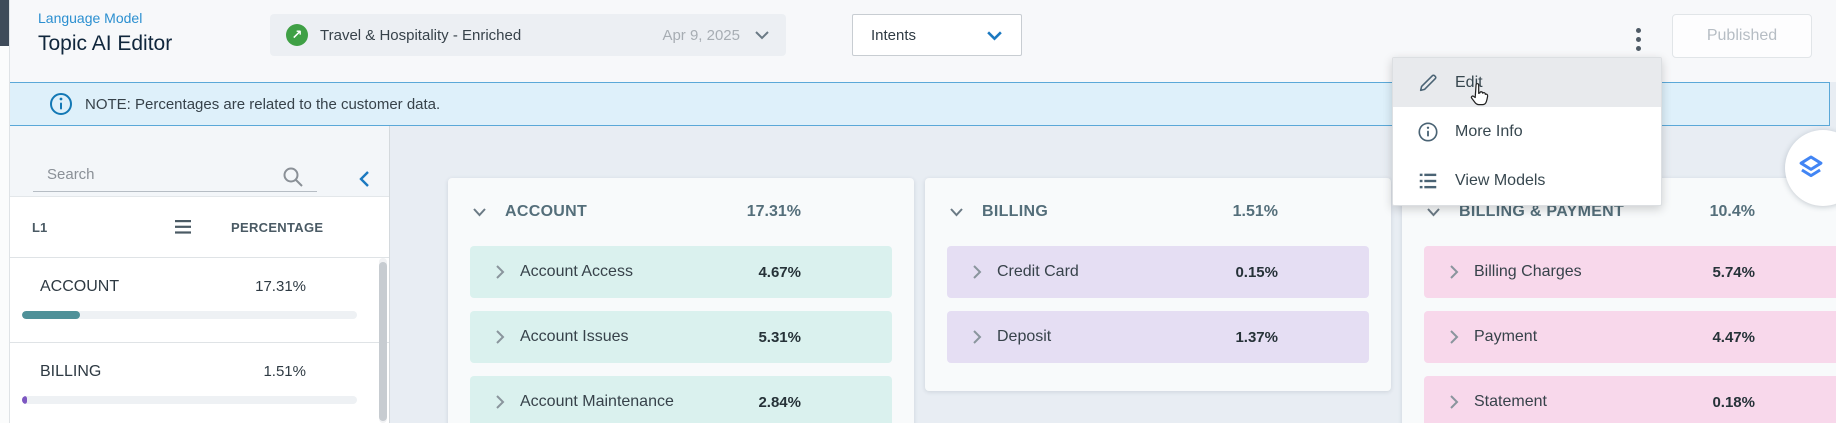  I want to click on model-name: Travel & Hospitality - Enriched, so click(421, 35).